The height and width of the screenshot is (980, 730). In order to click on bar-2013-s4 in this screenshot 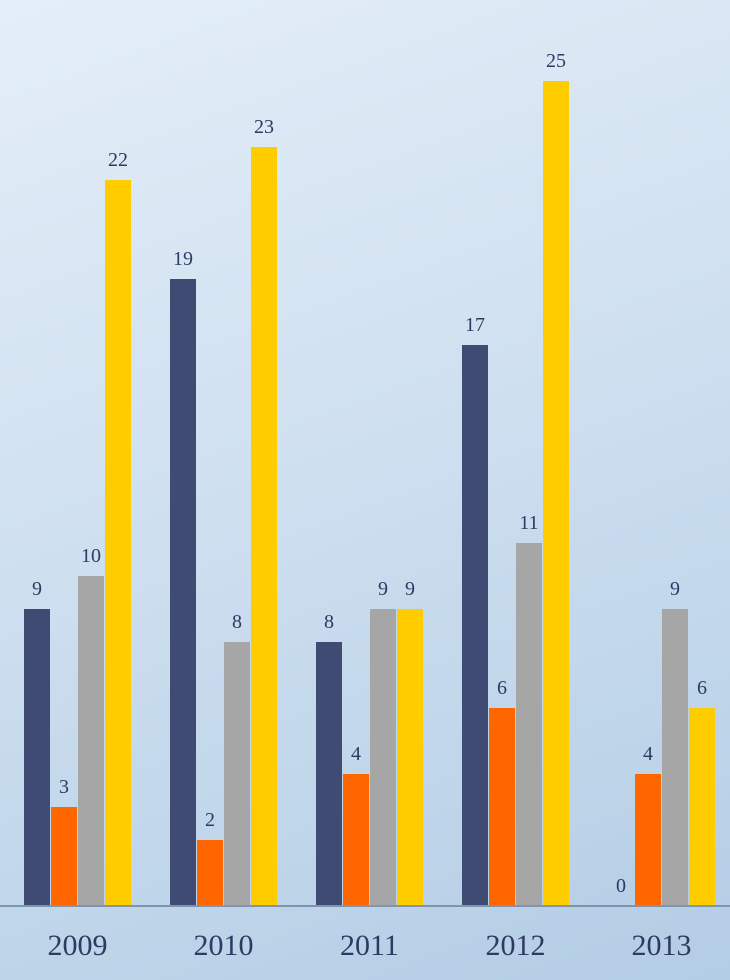, I will do `click(702, 807)`.